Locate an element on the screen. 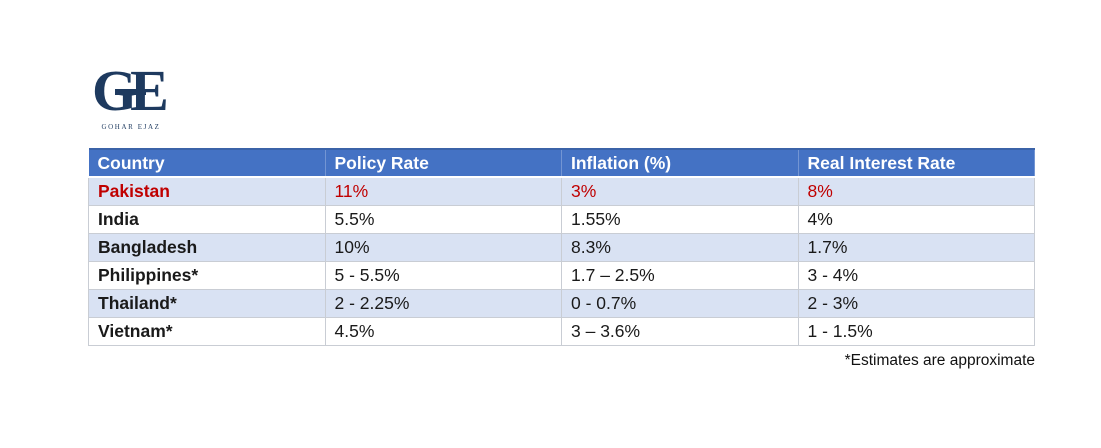 Image resolution: width=1101 pixels, height=448 pixels. logo-monogram-icon: GE is located at coordinates (134, 91).